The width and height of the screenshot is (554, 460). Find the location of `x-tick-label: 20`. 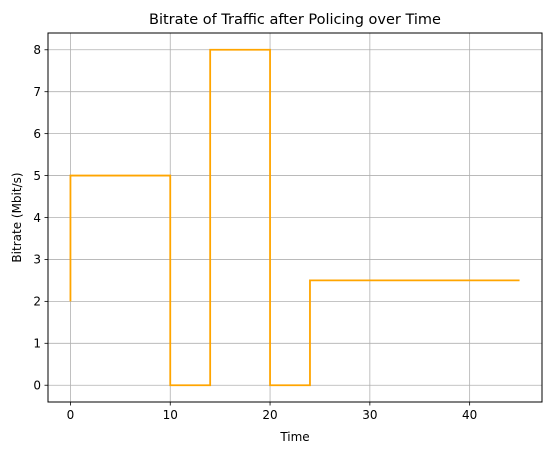

x-tick-label: 20 is located at coordinates (269, 415).